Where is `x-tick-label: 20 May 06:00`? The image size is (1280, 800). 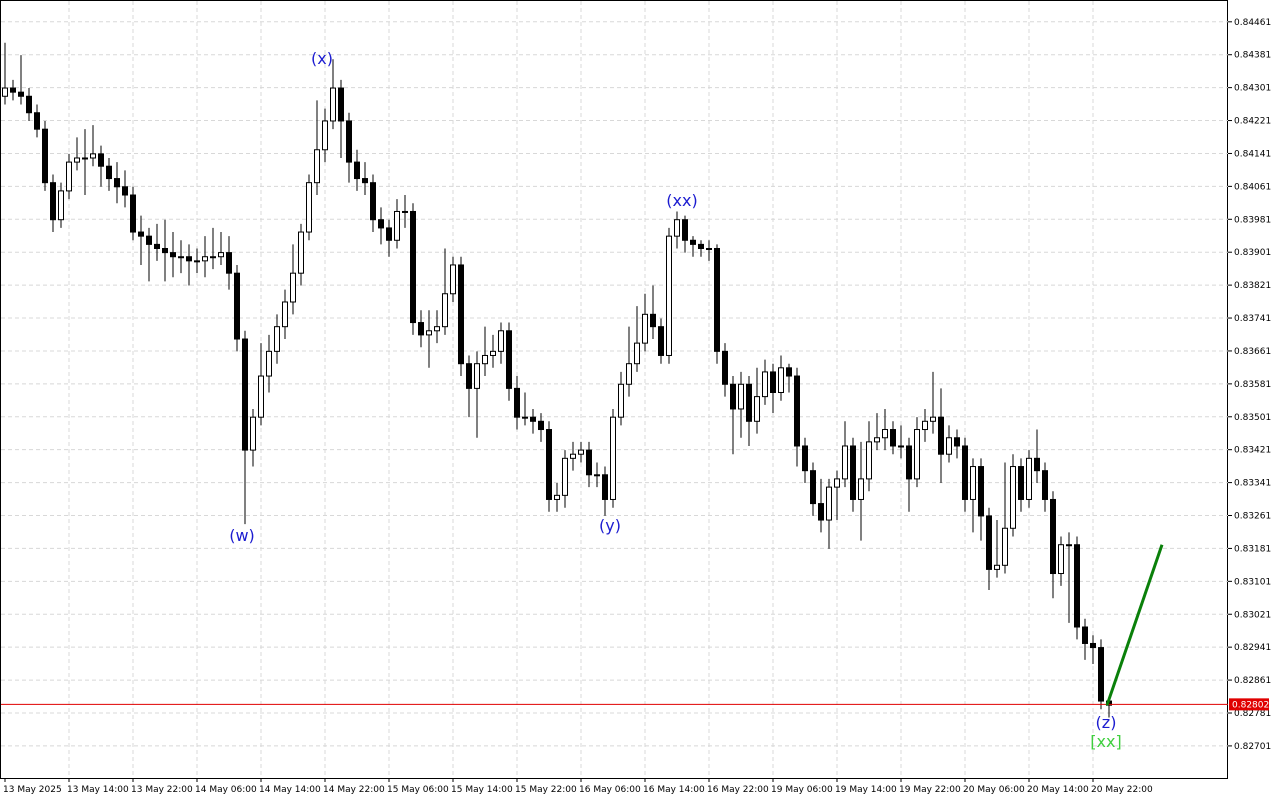 x-tick-label: 20 May 06:00 is located at coordinates (994, 790).